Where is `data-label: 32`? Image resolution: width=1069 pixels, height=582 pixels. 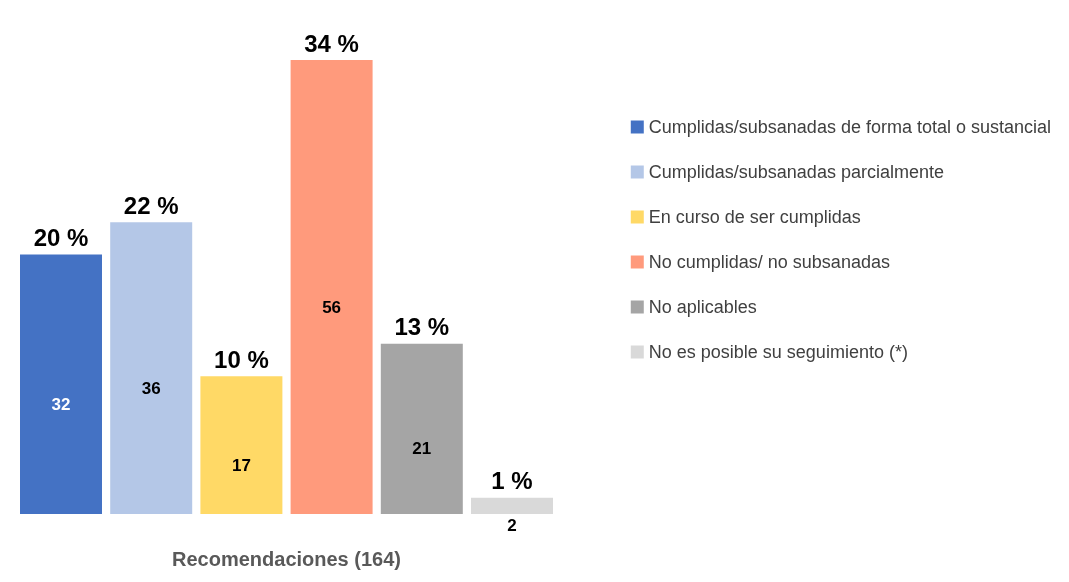
data-label: 32 is located at coordinates (61, 404).